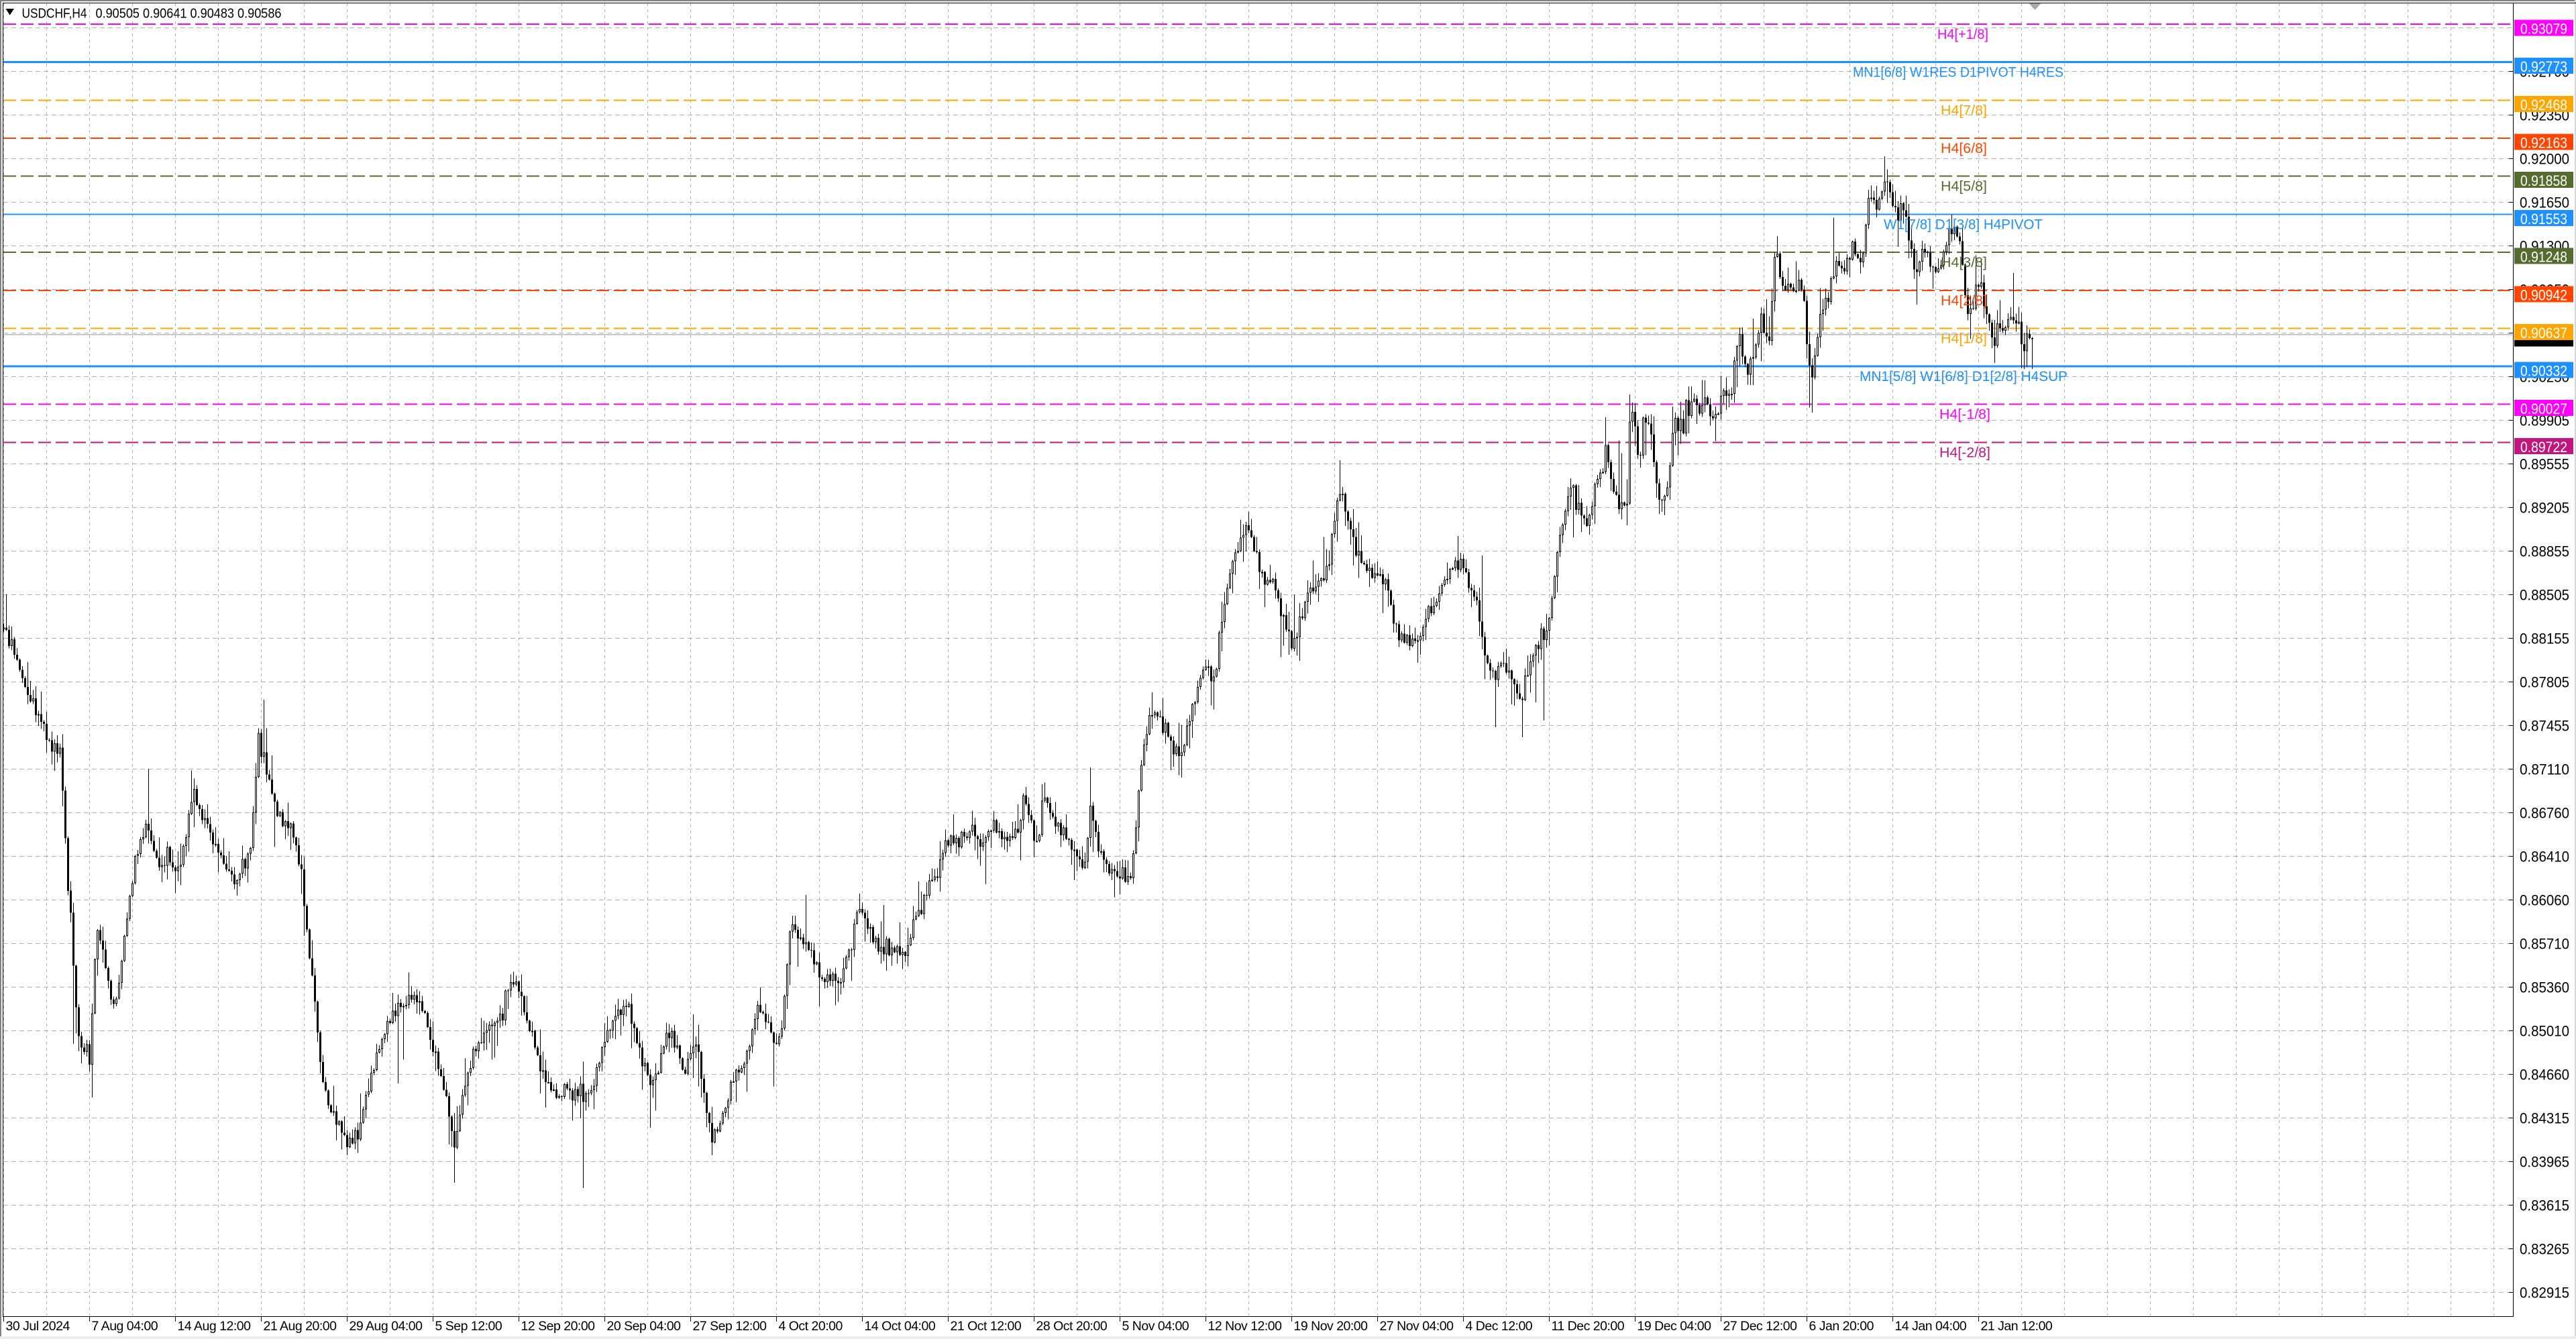 Image resolution: width=2576 pixels, height=1339 pixels. What do you see at coordinates (2544, 813) in the screenshot?
I see `svg-text: 0.86760` at bounding box center [2544, 813].